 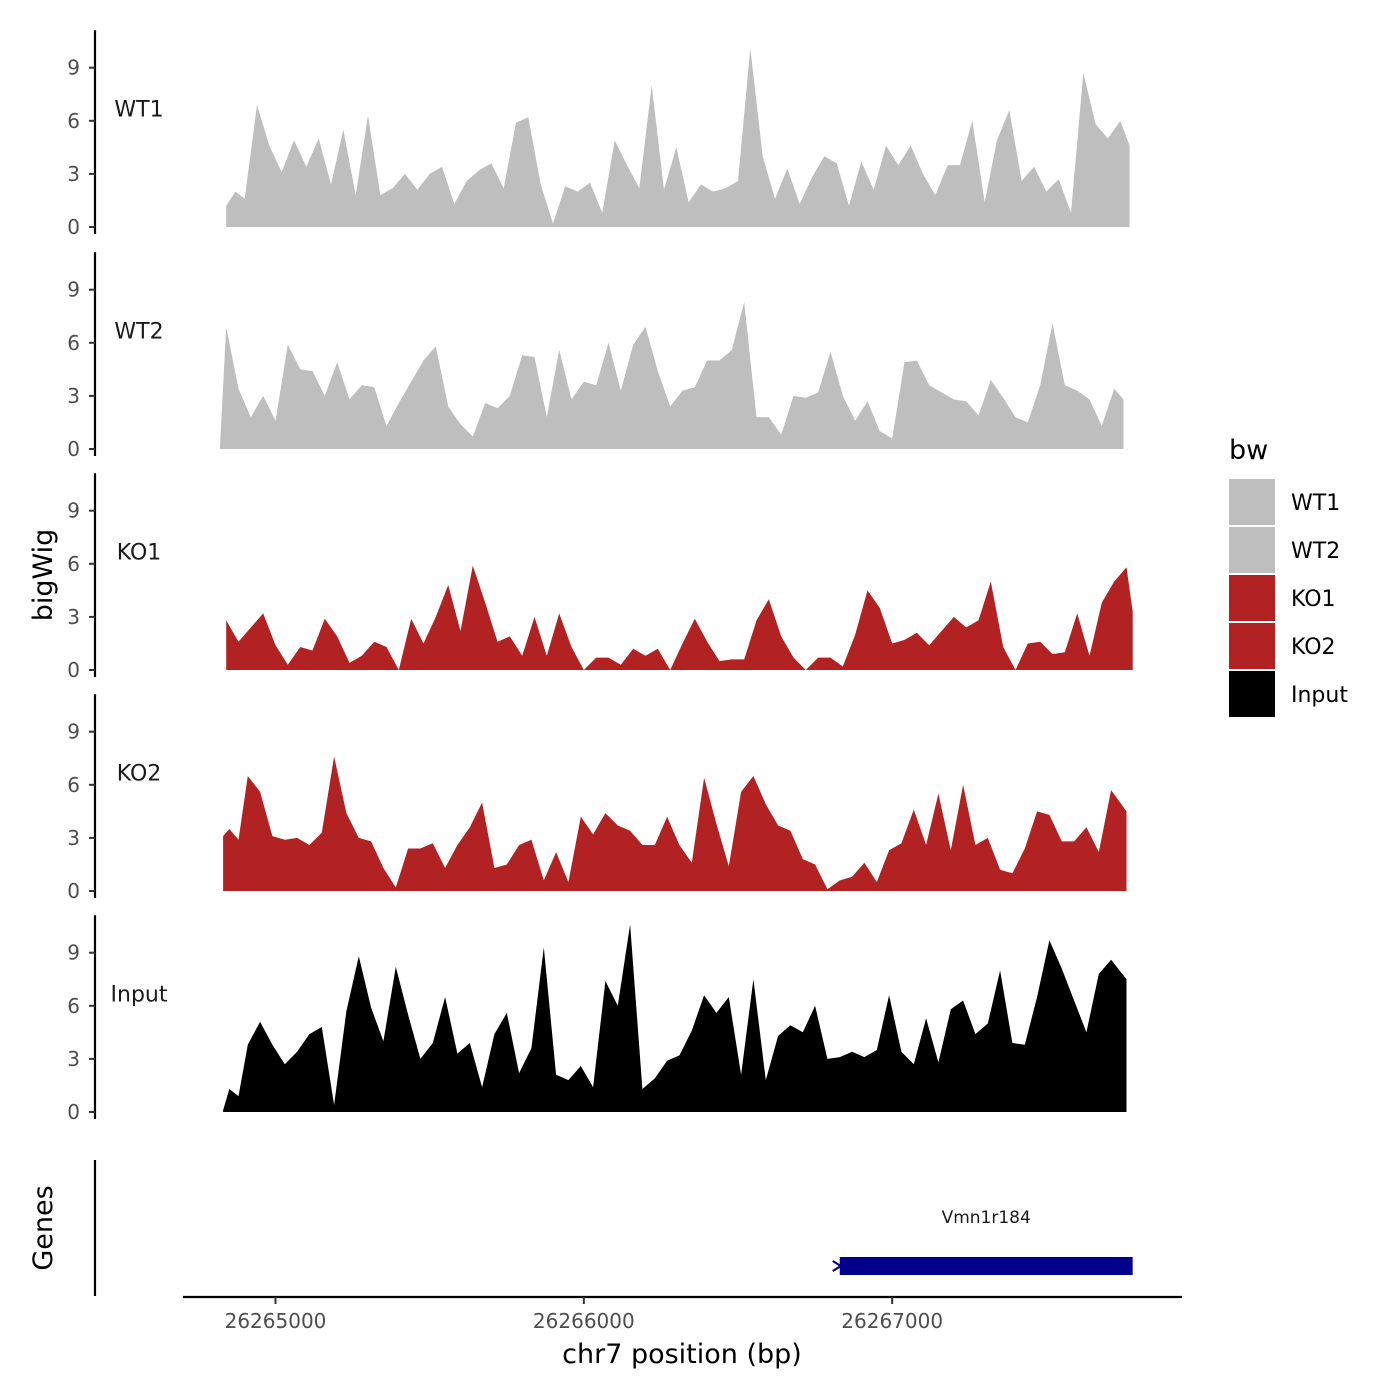 I want to click on legend-label: WT1, so click(x=1315, y=503).